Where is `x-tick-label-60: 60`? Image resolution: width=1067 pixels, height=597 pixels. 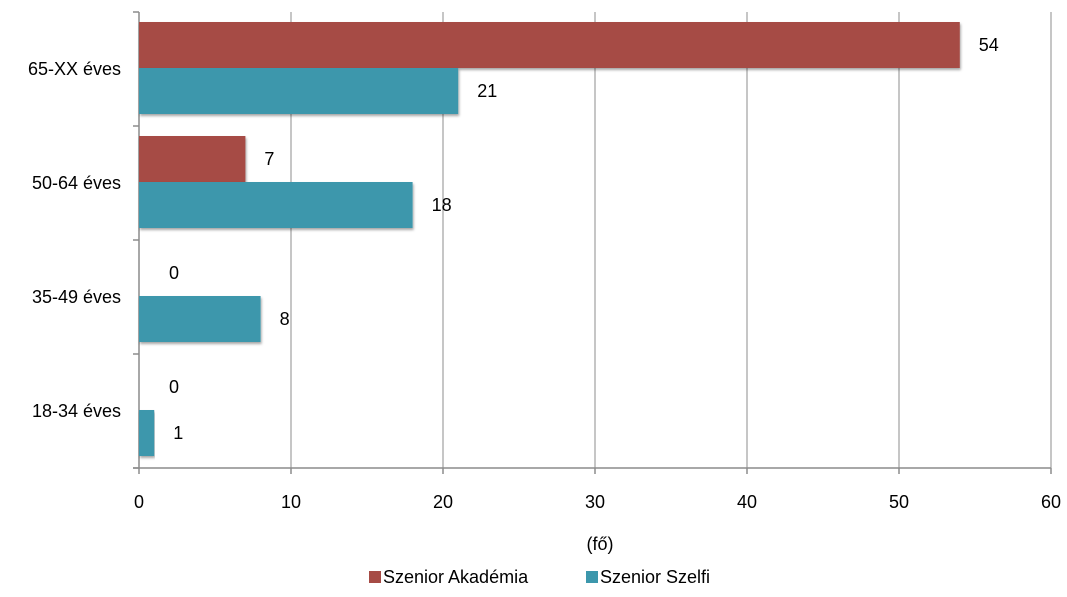 x-tick-label-60: 60 is located at coordinates (1051, 502).